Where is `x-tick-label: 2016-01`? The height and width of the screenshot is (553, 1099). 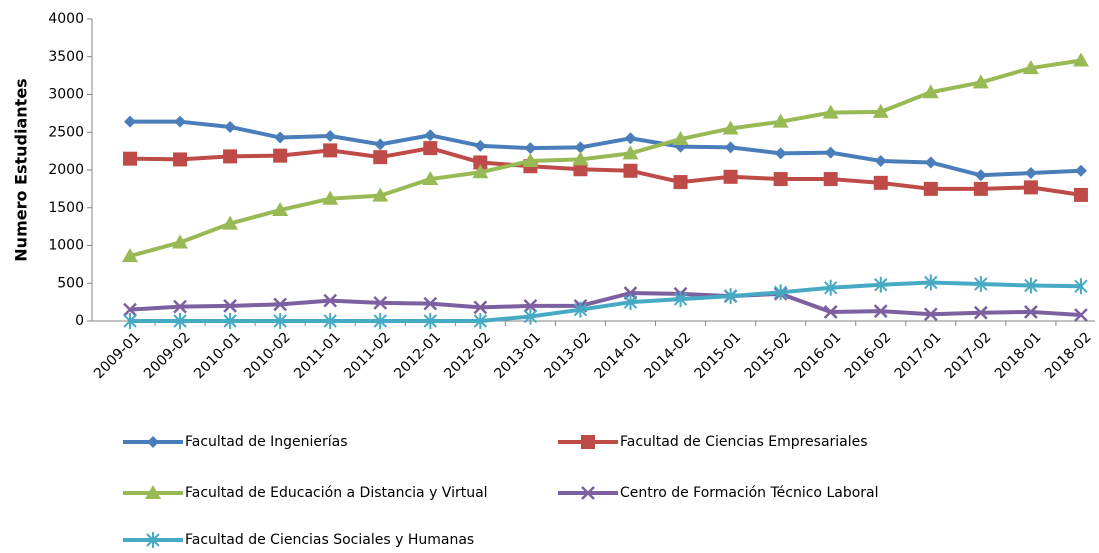 x-tick-label: 2016-01 is located at coordinates (818, 355).